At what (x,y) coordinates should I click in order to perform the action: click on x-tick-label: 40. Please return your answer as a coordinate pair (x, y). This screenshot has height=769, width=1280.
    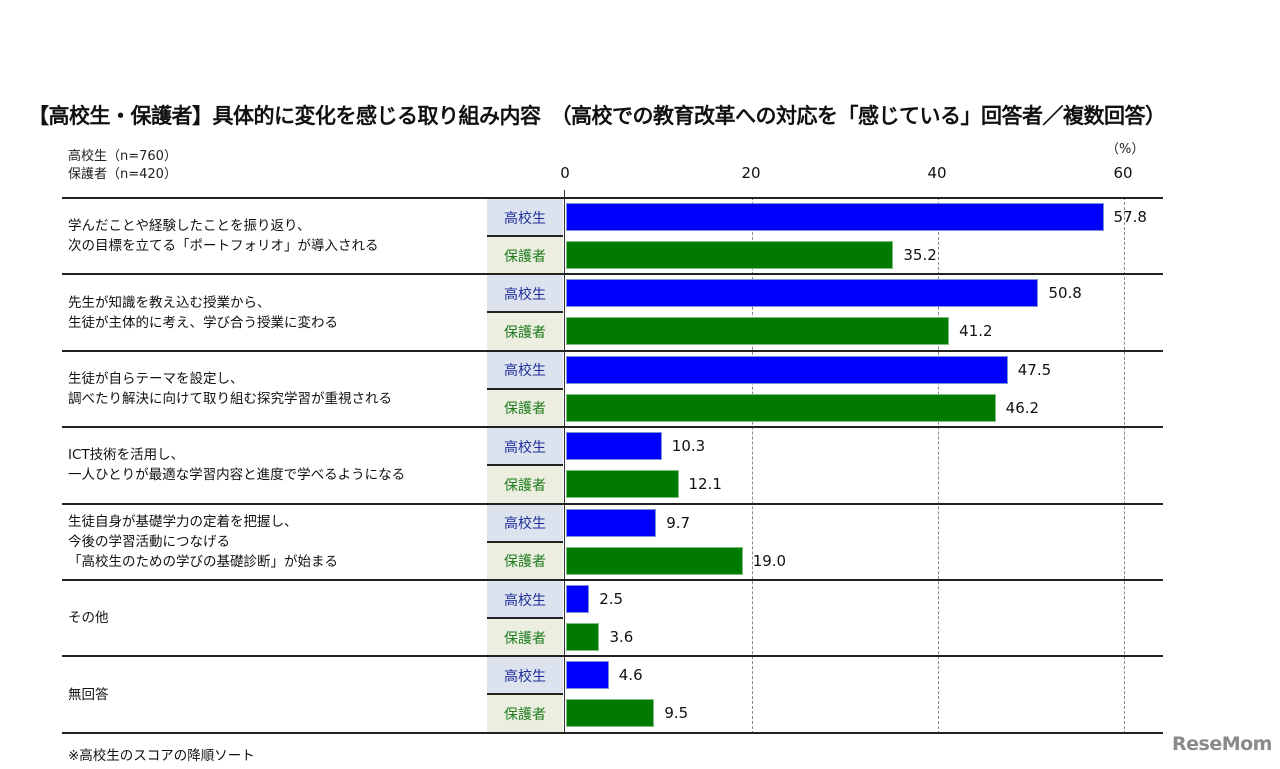
    Looking at the image, I should click on (937, 173).